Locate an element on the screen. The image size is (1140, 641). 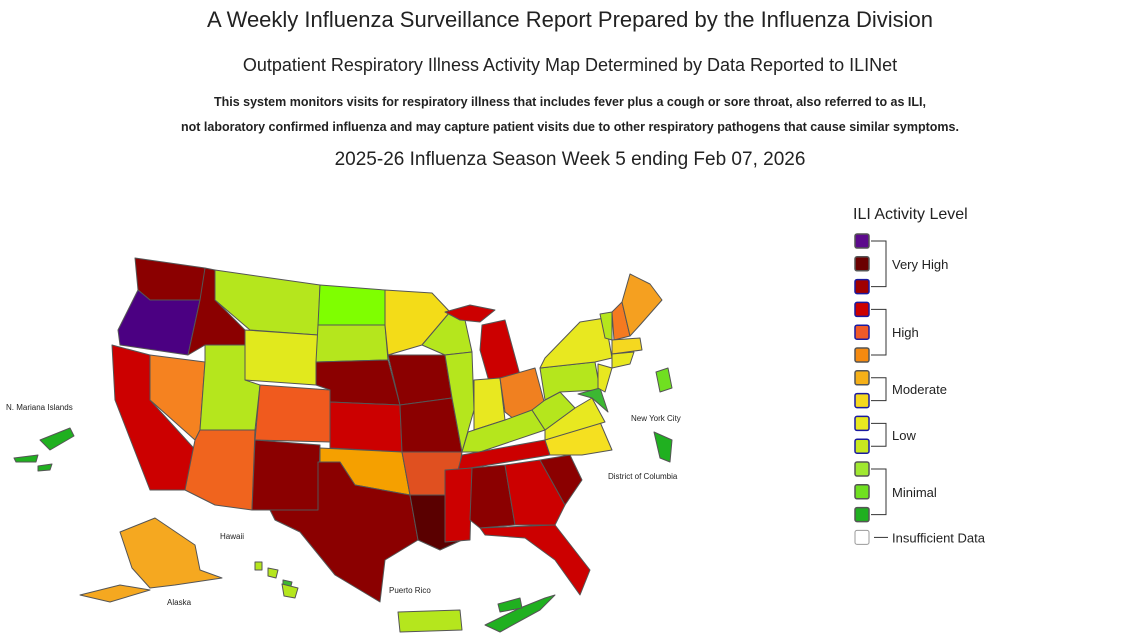
map-label: Hawaii is located at coordinates (232, 536).